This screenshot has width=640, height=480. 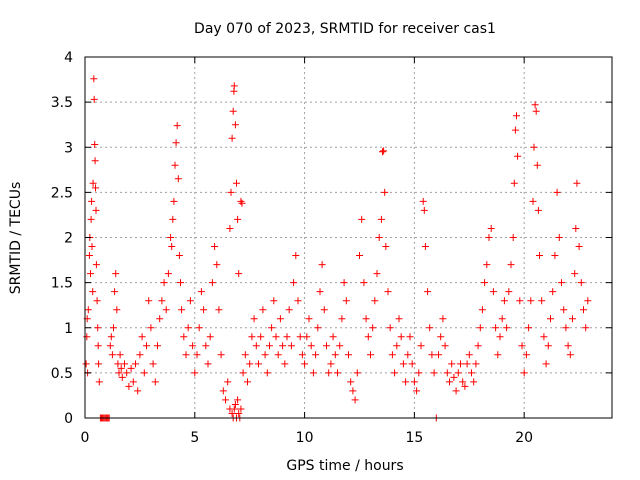 I want to click on x-axis-label: GPS time / hours, so click(x=344, y=466).